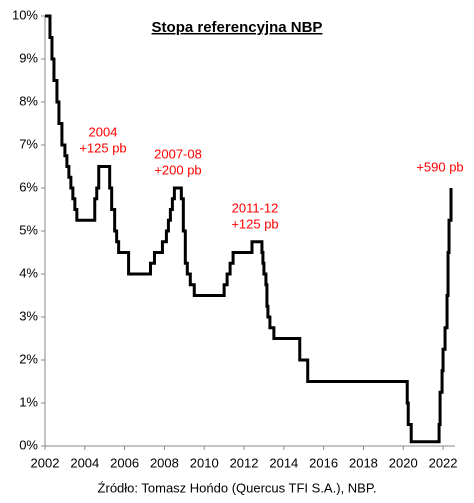 The height and width of the screenshot is (503, 474). I want to click on x-tick-label: 2014, so click(283, 462).